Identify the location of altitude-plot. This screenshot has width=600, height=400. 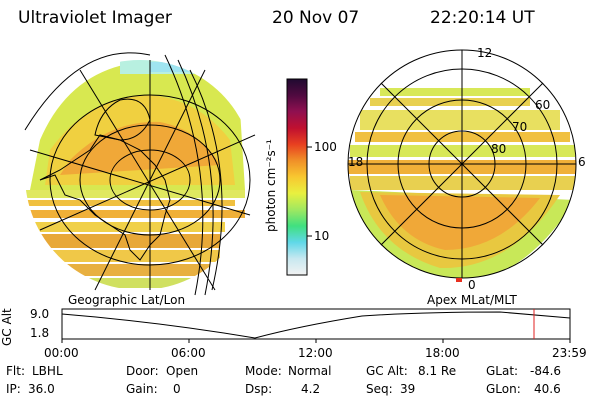
(316, 325).